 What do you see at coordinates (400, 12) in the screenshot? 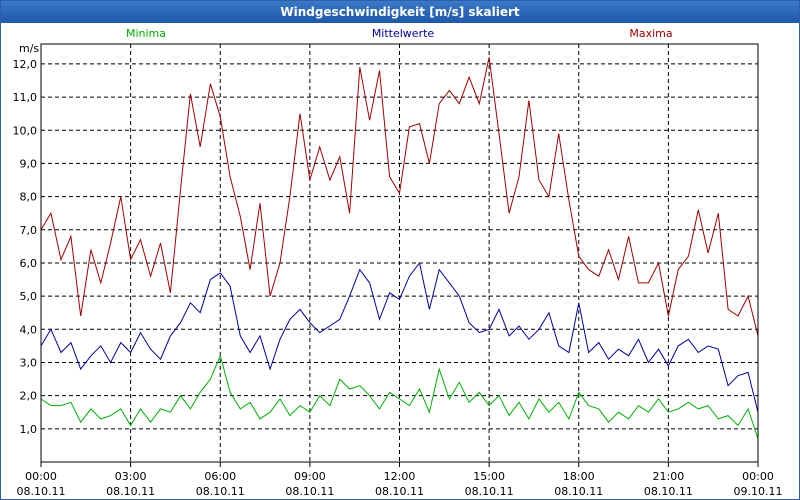
I see `window-title: Windgeschwindigkeit [m/s] skaliert` at bounding box center [400, 12].